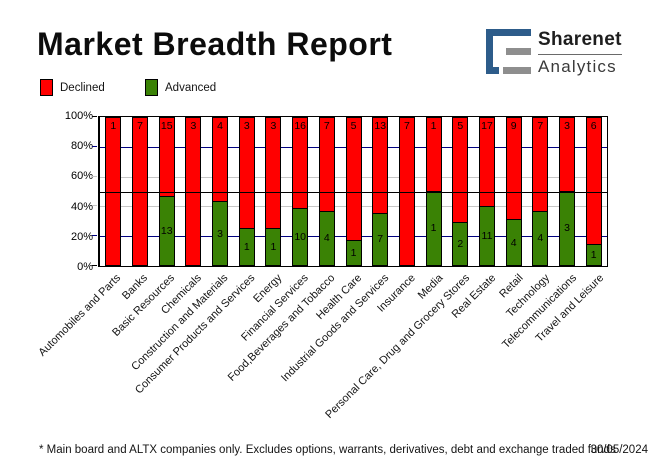  I want to click on y-axis-tick-40pct, so click(94, 206).